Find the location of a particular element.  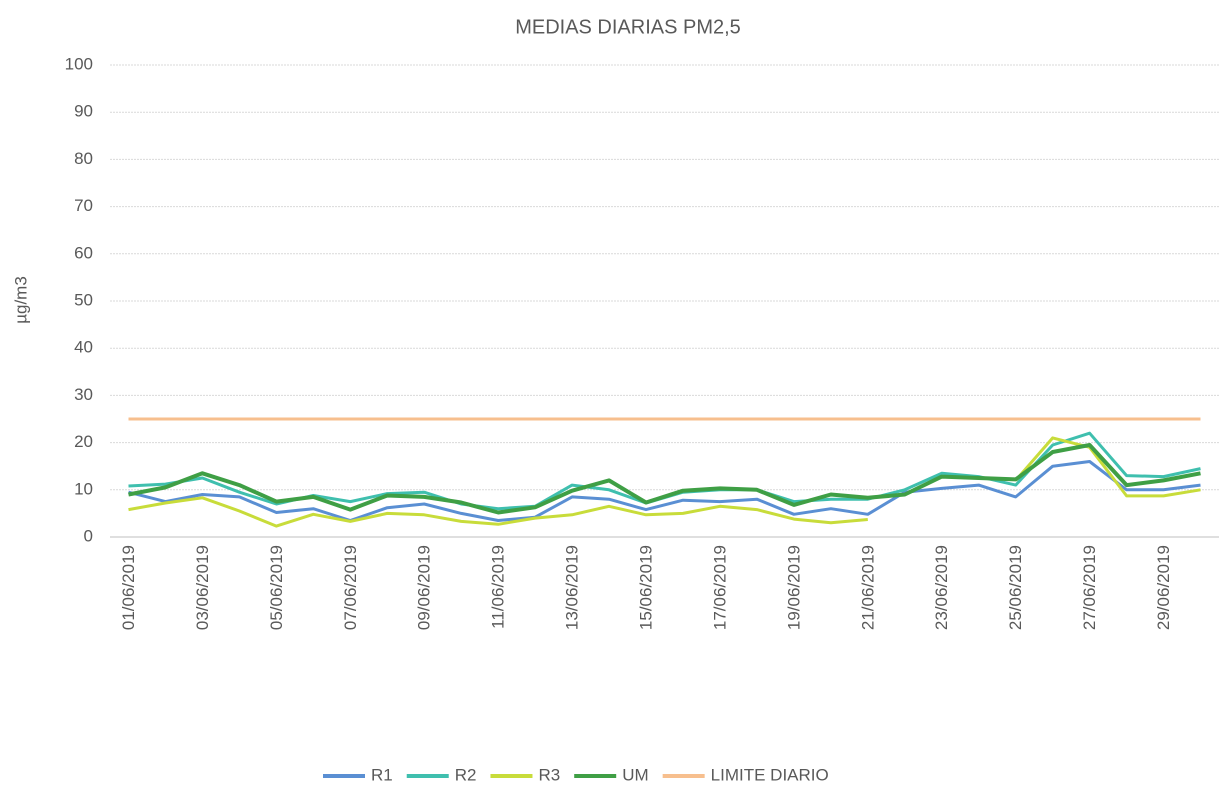

chart-title: MEDIAS DIARIAS PM2,5 is located at coordinates (628, 27).